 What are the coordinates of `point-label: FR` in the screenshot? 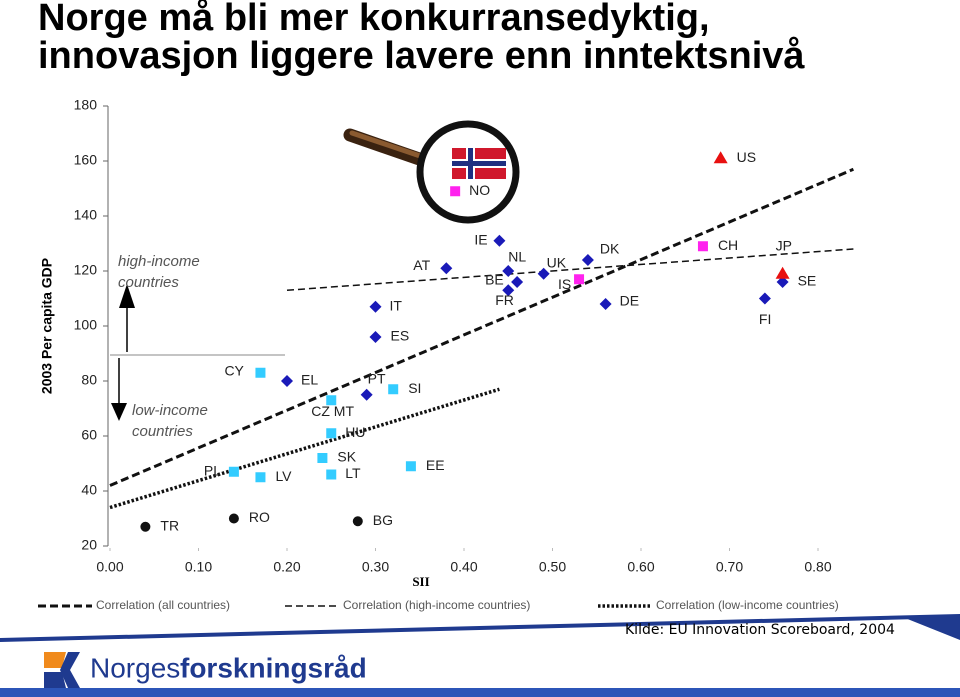 It's located at (504, 300).